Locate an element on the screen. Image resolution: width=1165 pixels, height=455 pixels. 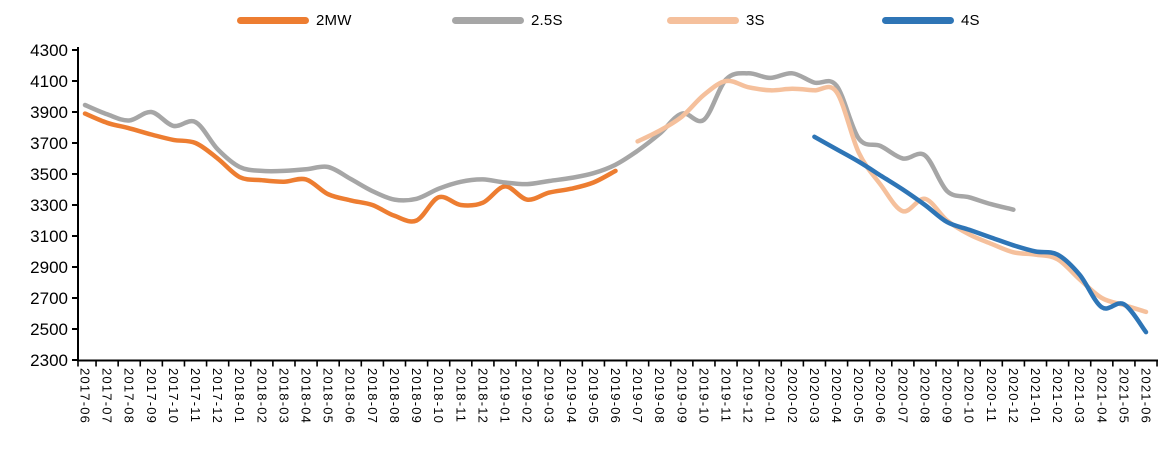
y-axis-label: 3100 is located at coordinates (49, 236).